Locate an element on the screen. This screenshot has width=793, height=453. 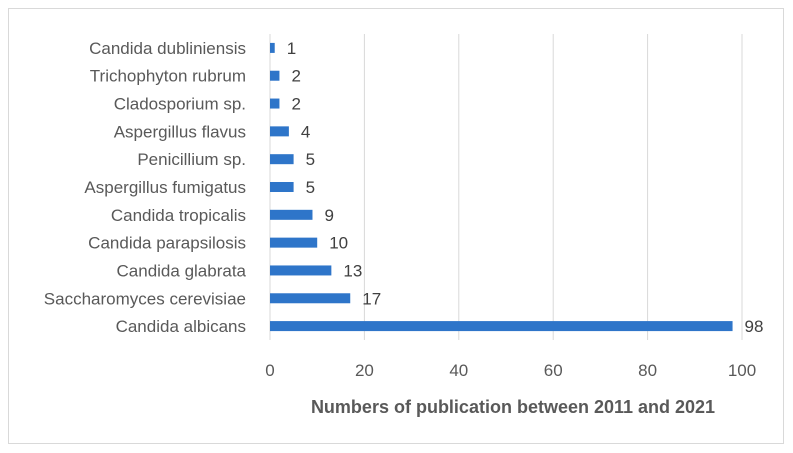
category-label: Trichophyton rubrum is located at coordinates (168, 76).